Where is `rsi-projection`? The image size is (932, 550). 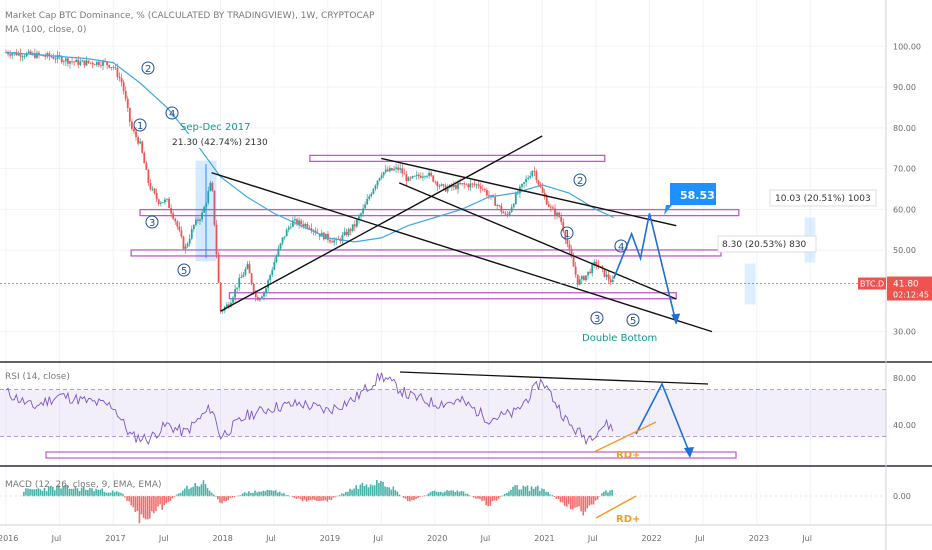 rsi-projection is located at coordinates (663, 418).